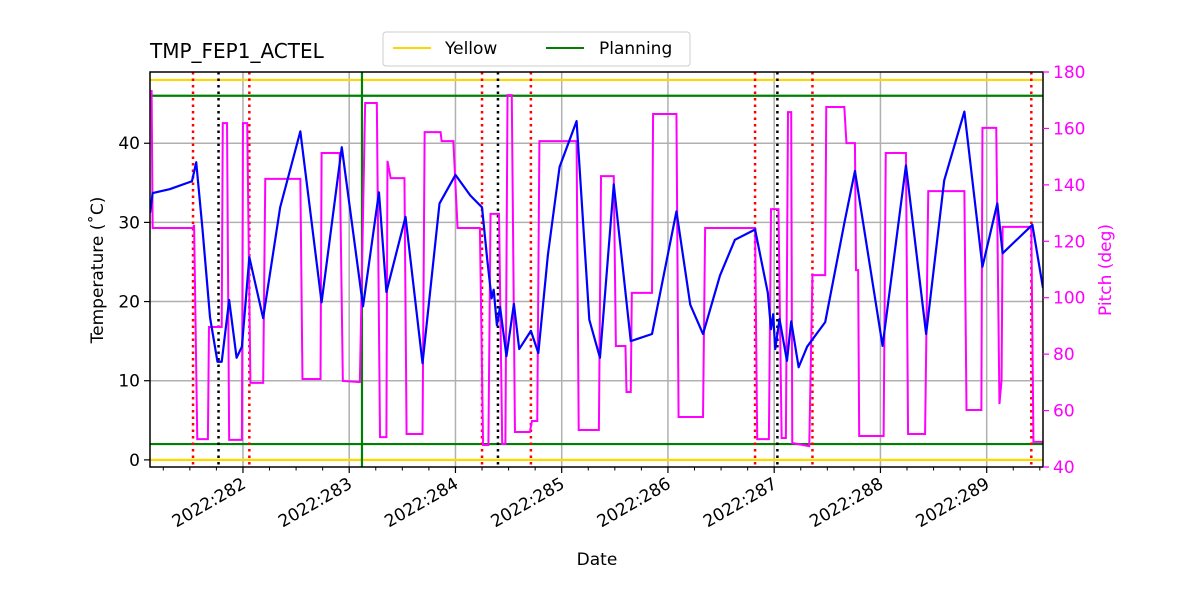 Image resolution: width=1200 pixels, height=604 pixels. I want to click on x-axis-label: Date, so click(597, 560).